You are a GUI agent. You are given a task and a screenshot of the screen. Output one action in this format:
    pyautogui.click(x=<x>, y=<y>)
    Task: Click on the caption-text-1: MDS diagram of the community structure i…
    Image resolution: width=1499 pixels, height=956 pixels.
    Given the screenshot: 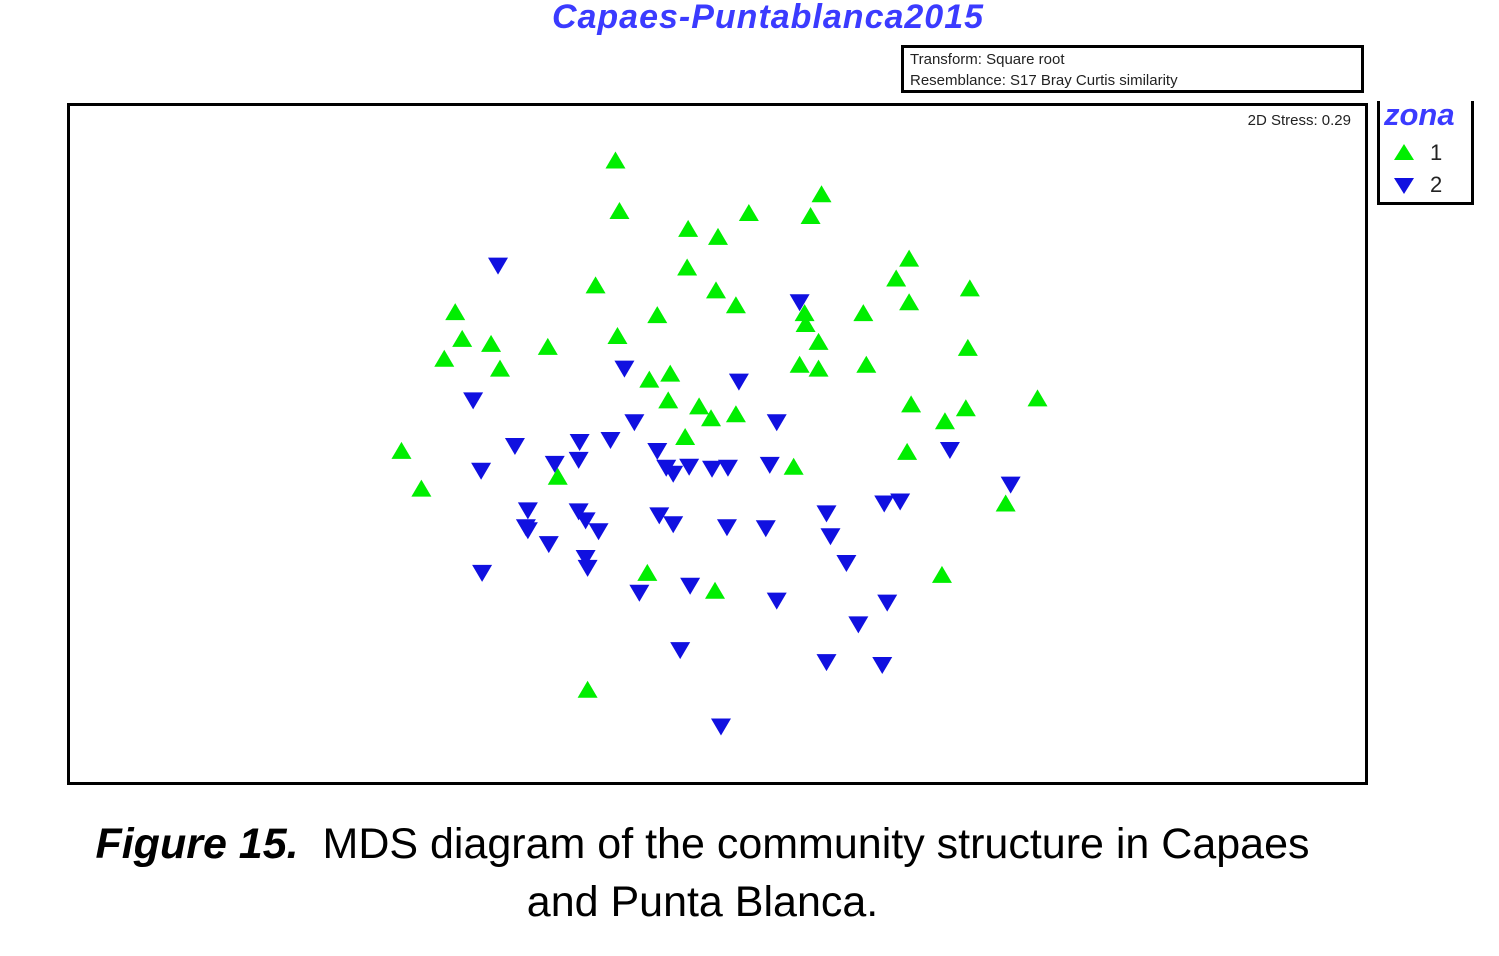 What is the action you would take?
    pyautogui.click(x=816, y=844)
    